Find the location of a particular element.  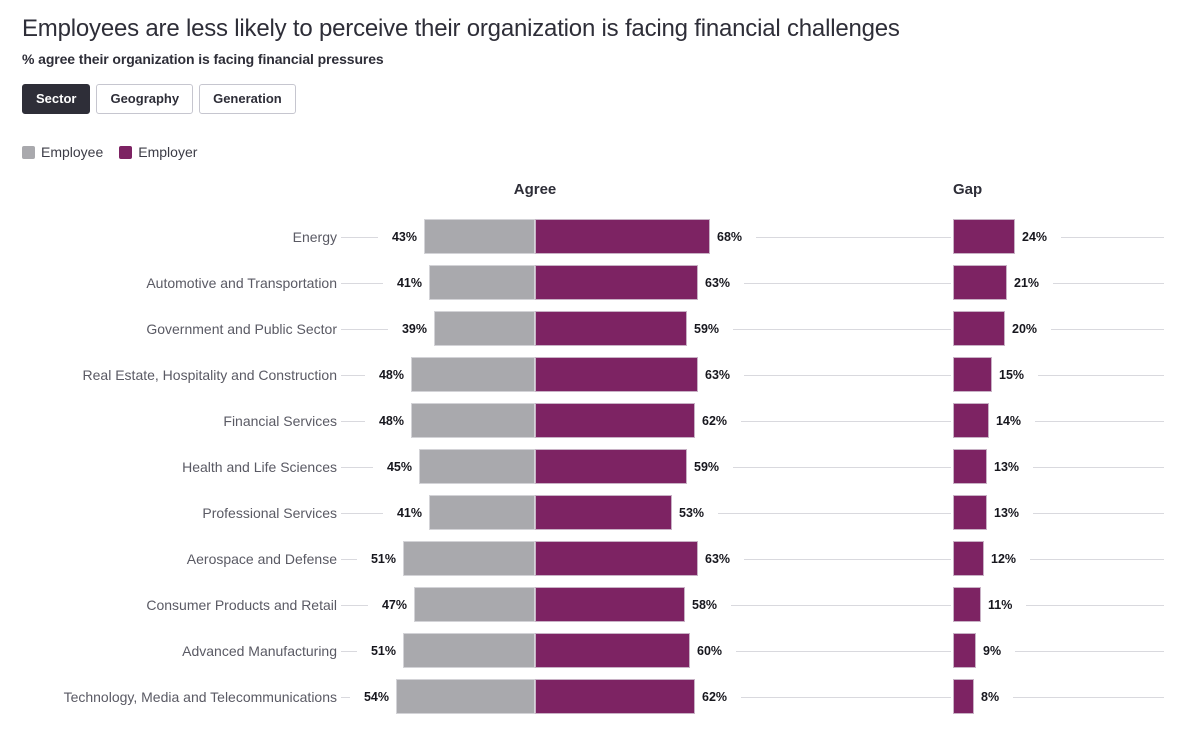

chart-row: Professional Services 41% 53% 13% is located at coordinates (597, 513).